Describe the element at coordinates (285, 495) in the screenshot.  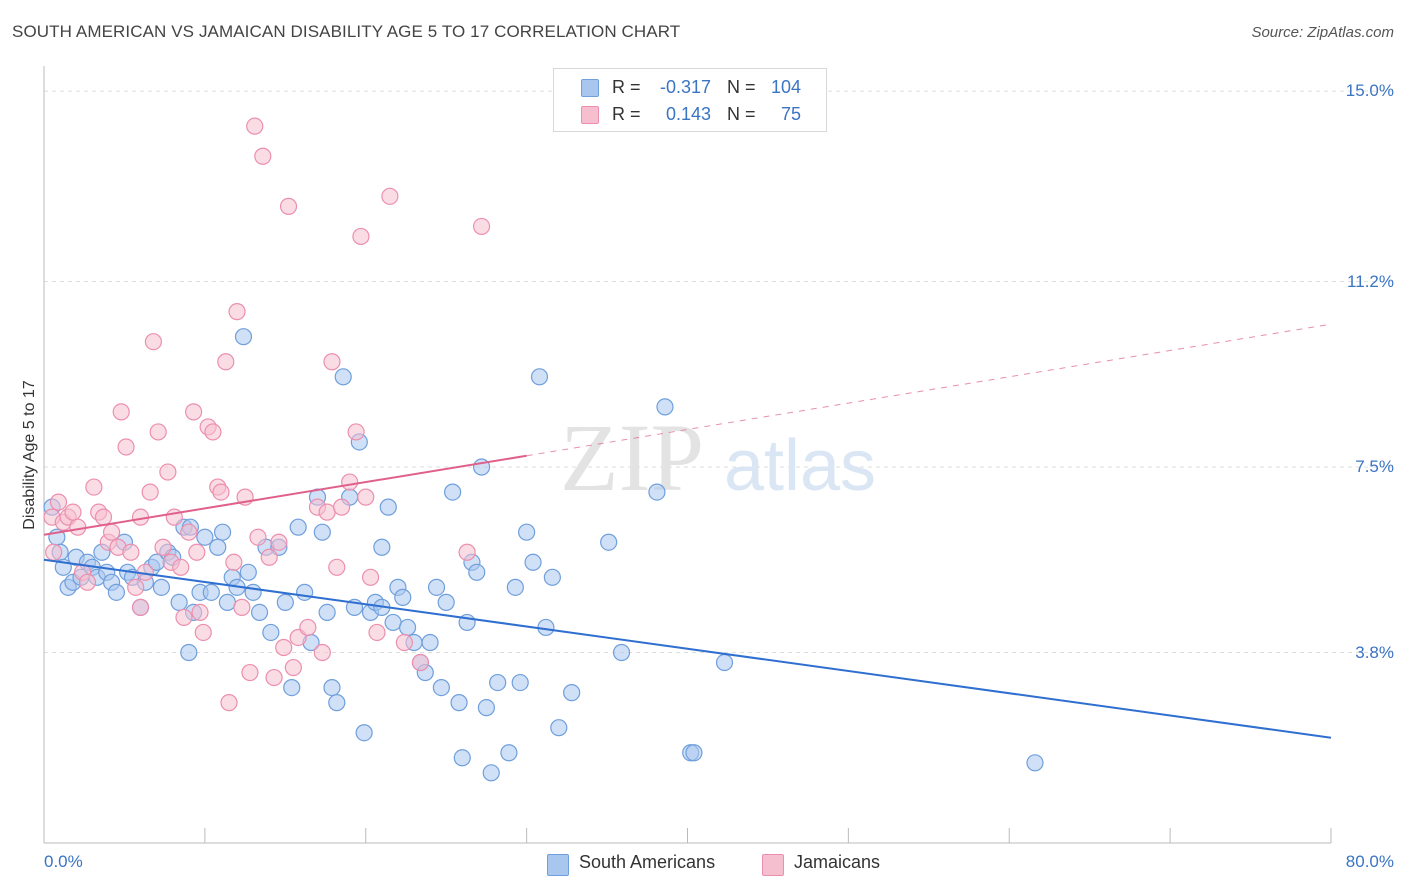
I see `jamaican-trendline` at that location.